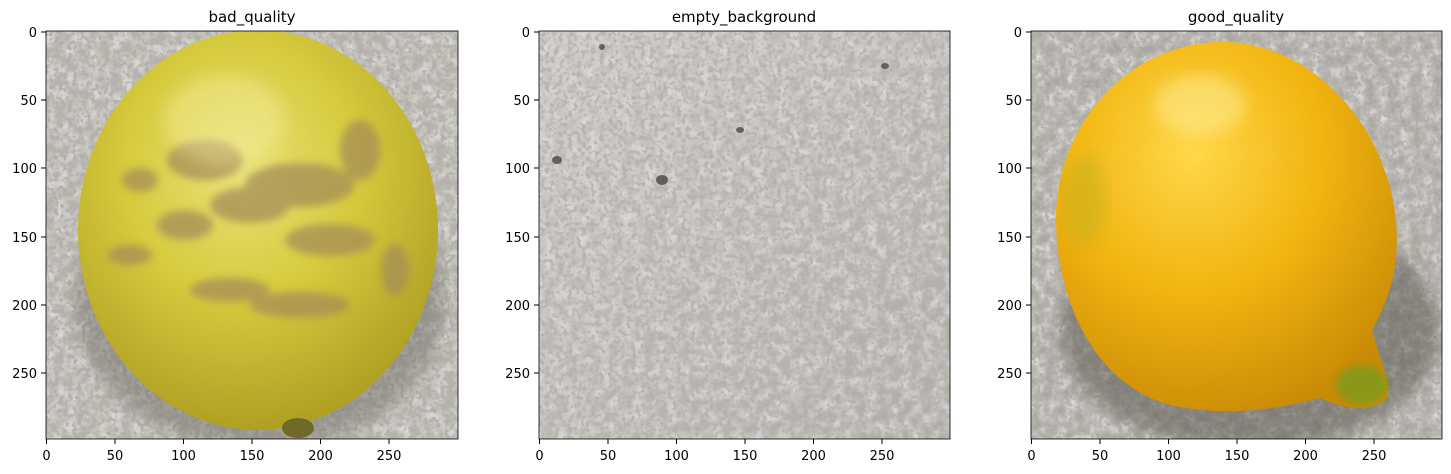 This screenshot has width=1451, height=474. Describe the element at coordinates (1236, 17) in the screenshot. I see `panel-title: good_quality` at that location.